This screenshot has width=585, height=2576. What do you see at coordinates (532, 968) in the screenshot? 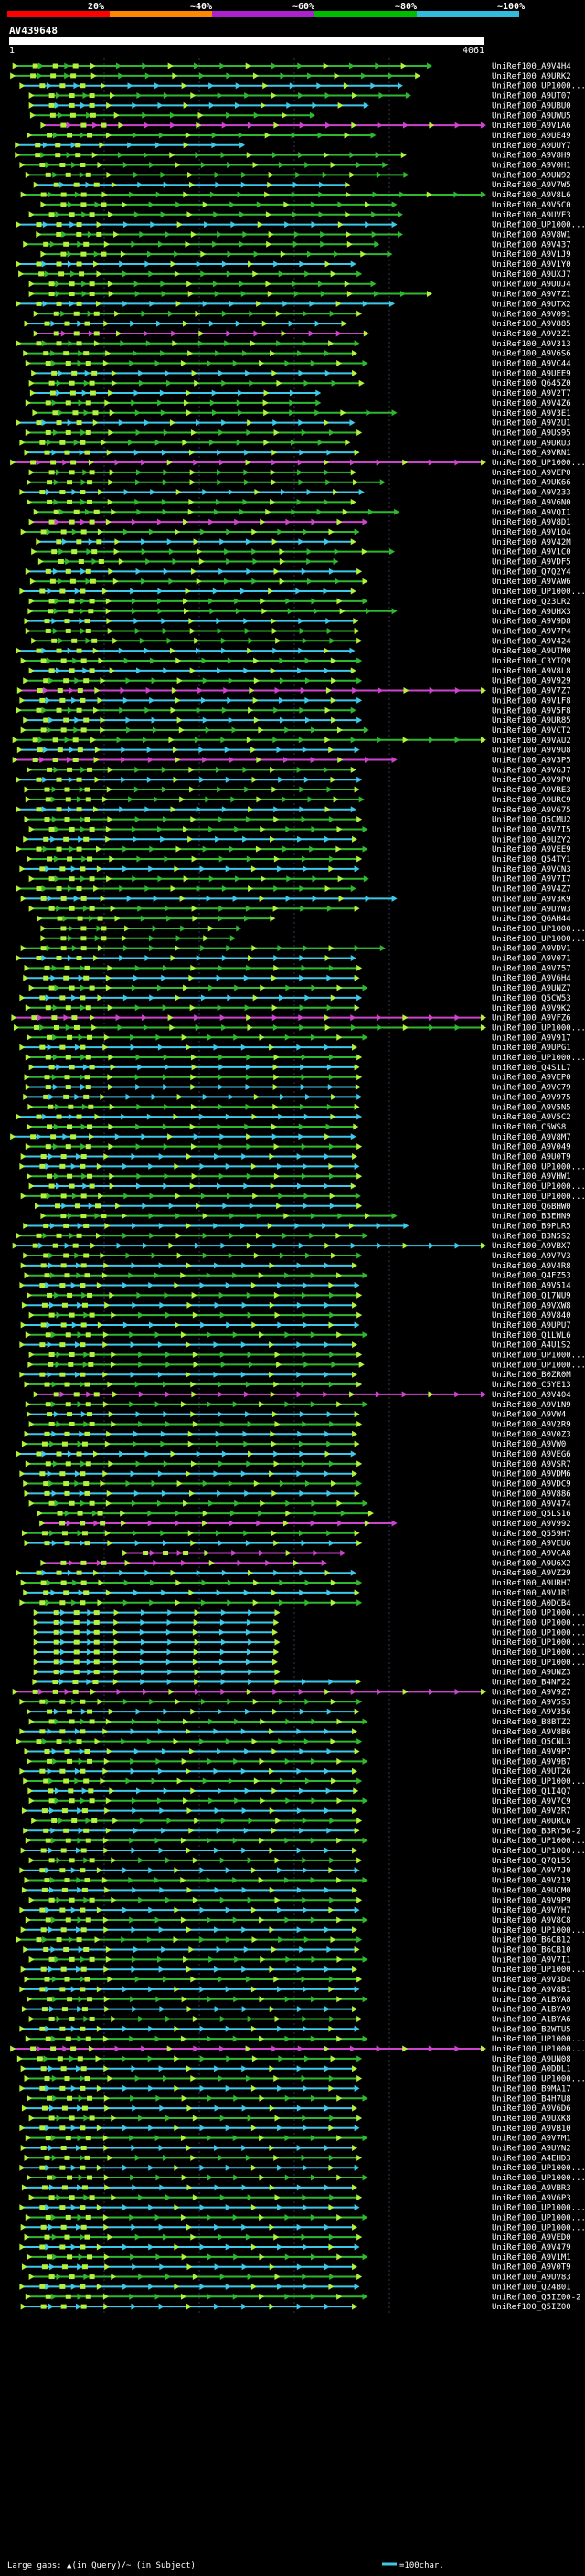
I see `hit-label: UniRef100_A9V757` at bounding box center [532, 968].